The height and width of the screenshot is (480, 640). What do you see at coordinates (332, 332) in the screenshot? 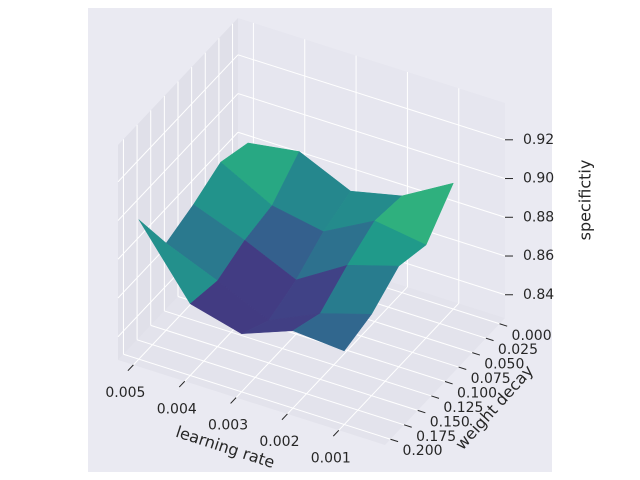
I see `surface-patch` at bounding box center [332, 332].